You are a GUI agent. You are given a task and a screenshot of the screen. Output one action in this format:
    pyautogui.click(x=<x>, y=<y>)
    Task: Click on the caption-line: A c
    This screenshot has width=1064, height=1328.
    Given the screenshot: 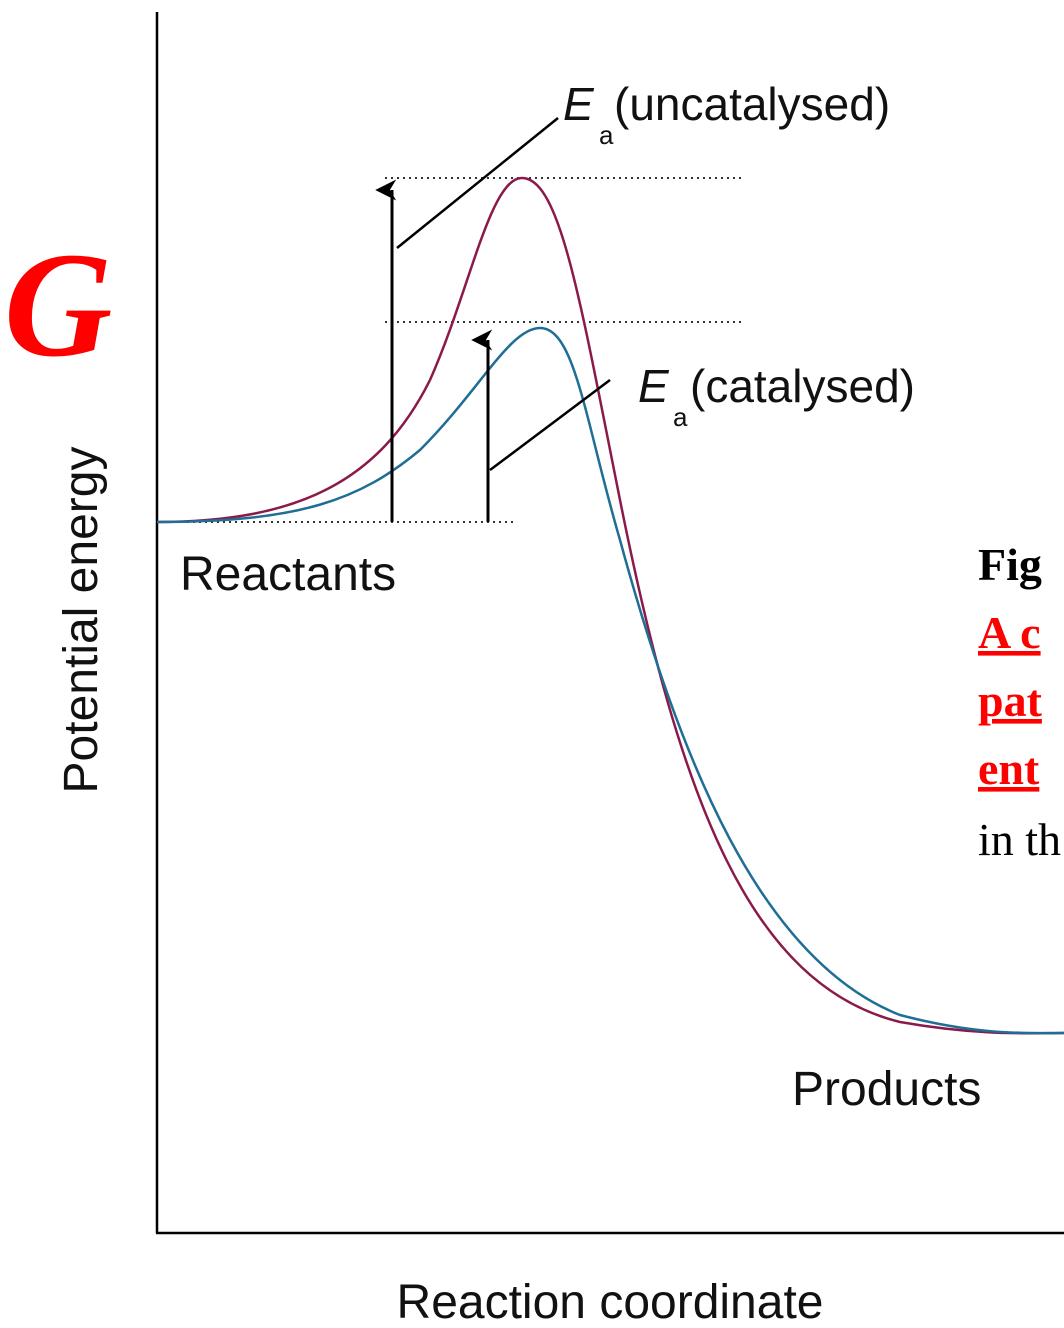 What is the action you would take?
    pyautogui.click(x=1009, y=632)
    